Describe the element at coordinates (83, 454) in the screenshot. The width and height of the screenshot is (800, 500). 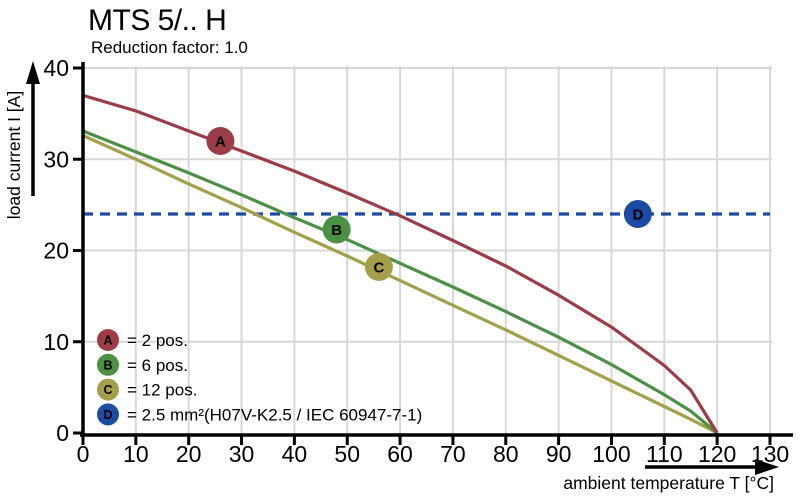
I see `x-tick-label-0: 0` at that location.